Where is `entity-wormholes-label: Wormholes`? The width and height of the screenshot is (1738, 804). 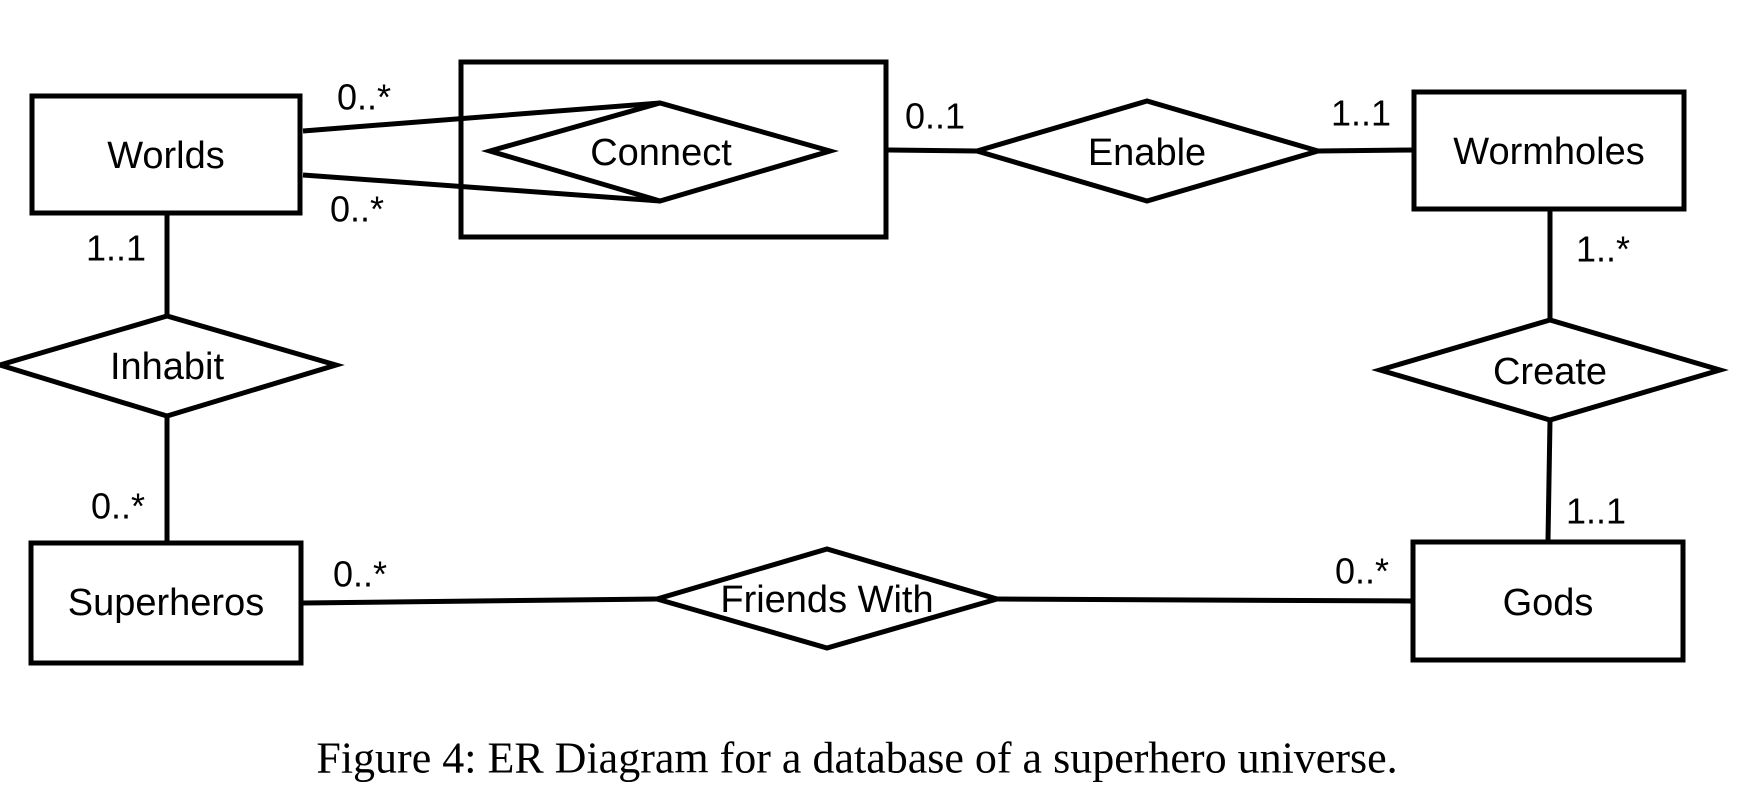 entity-wormholes-label: Wormholes is located at coordinates (1548, 152).